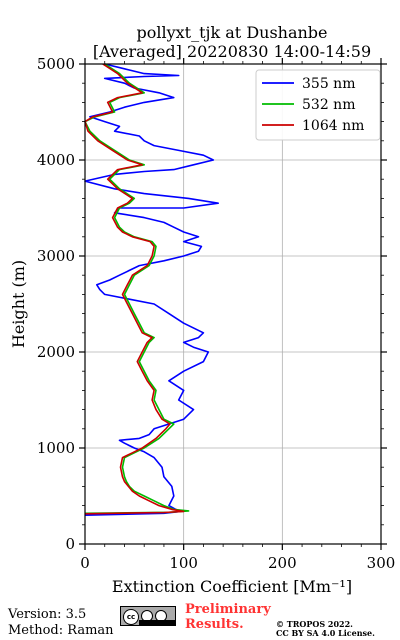 Image resolution: width=400 pixels, height=640 pixels. Describe the element at coordinates (148, 616) in the screenshot. I see `cc-license-badge: cc` at that location.